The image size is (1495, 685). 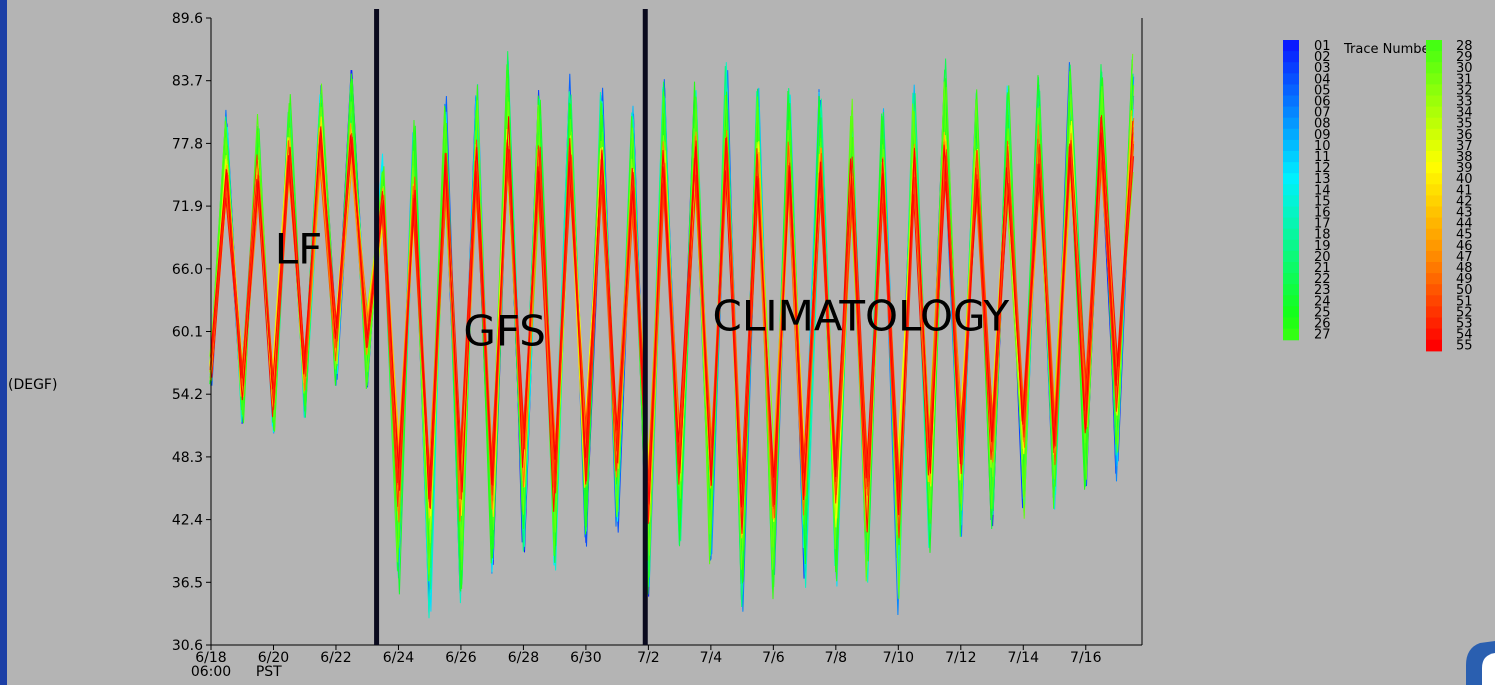 I want to click on page-edge-strip, so click(x=3, y=342).